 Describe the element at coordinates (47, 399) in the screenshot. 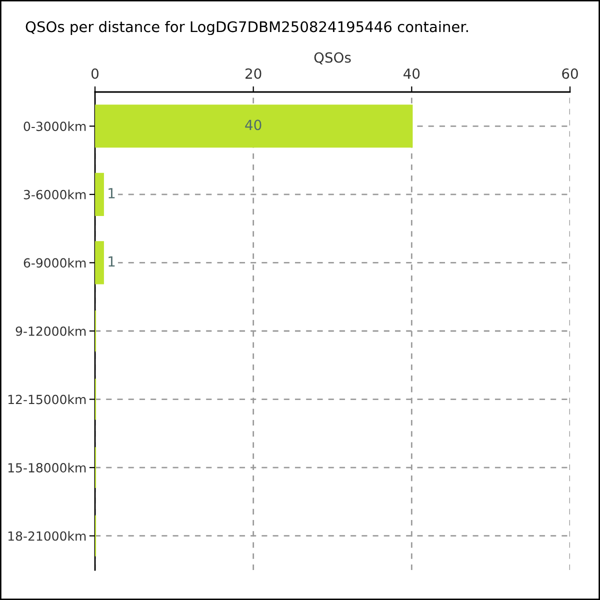

I see `y-tick-label: 12-15000km` at that location.